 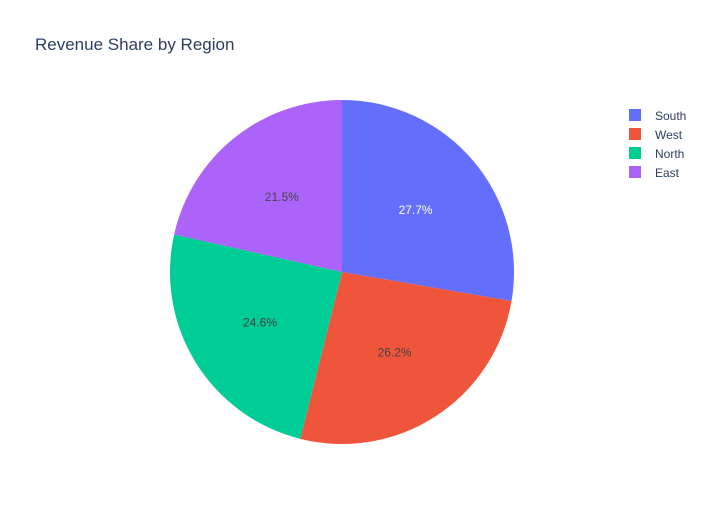 What do you see at coordinates (258, 186) in the screenshot?
I see `pie-slice-east` at bounding box center [258, 186].